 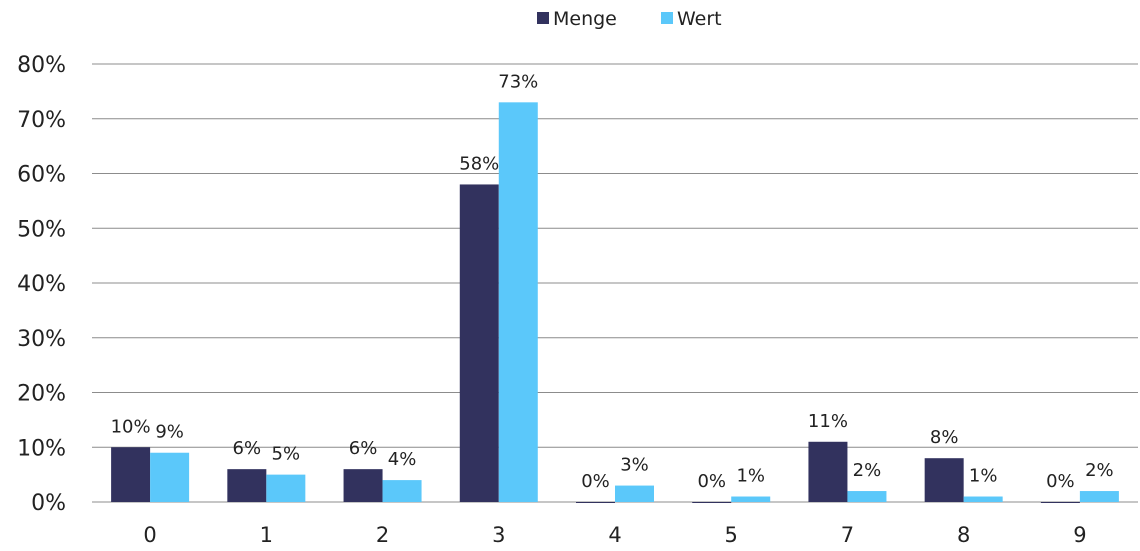 I want to click on y-tick-label: 70%, so click(x=41, y=120).